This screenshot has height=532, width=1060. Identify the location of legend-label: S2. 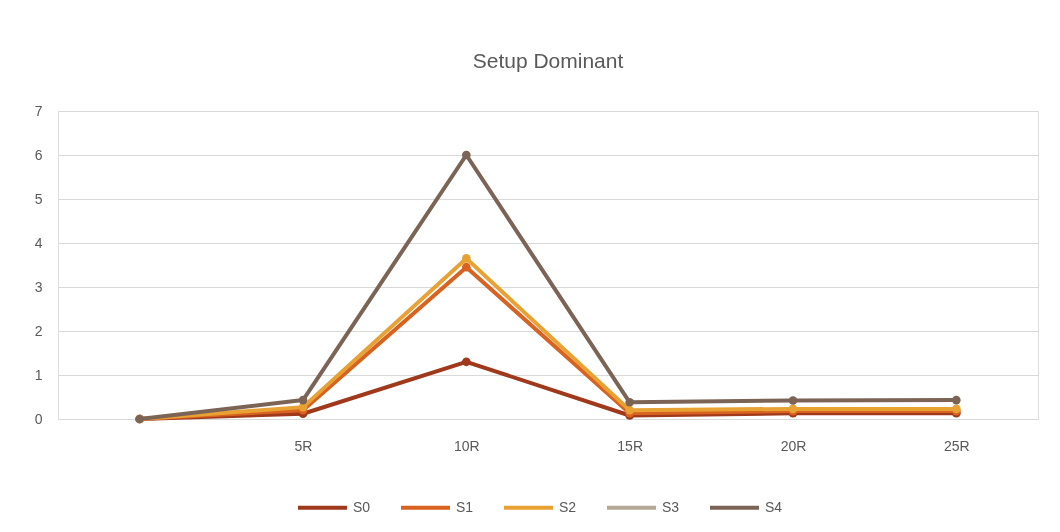
(568, 506).